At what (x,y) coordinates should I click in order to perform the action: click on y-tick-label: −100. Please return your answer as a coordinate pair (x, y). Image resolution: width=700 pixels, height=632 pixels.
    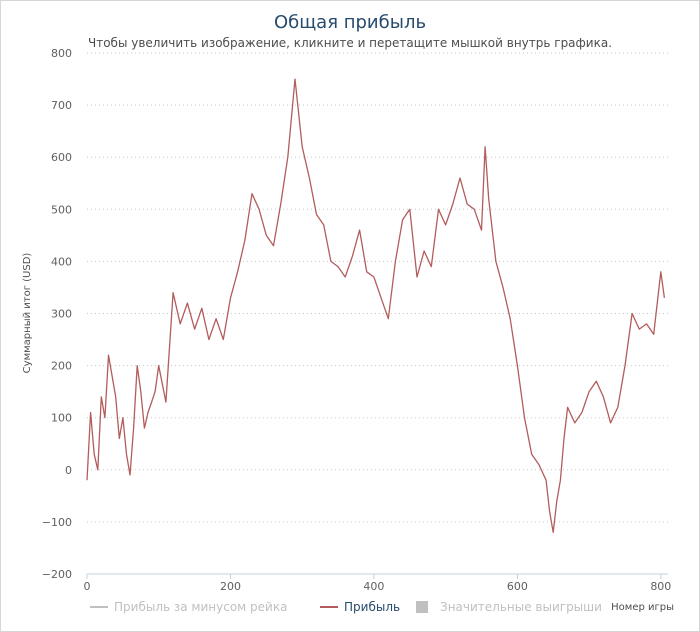
    Looking at the image, I should click on (57, 522).